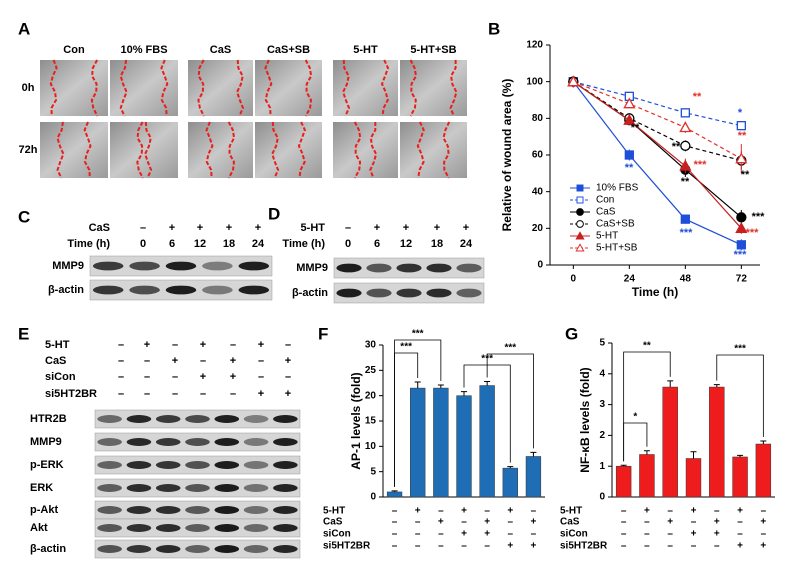 Image resolution: width=792 pixels, height=572 pixels. Describe the element at coordinates (607, 236) in the screenshot. I see `legend-label: 5-HT` at that location.